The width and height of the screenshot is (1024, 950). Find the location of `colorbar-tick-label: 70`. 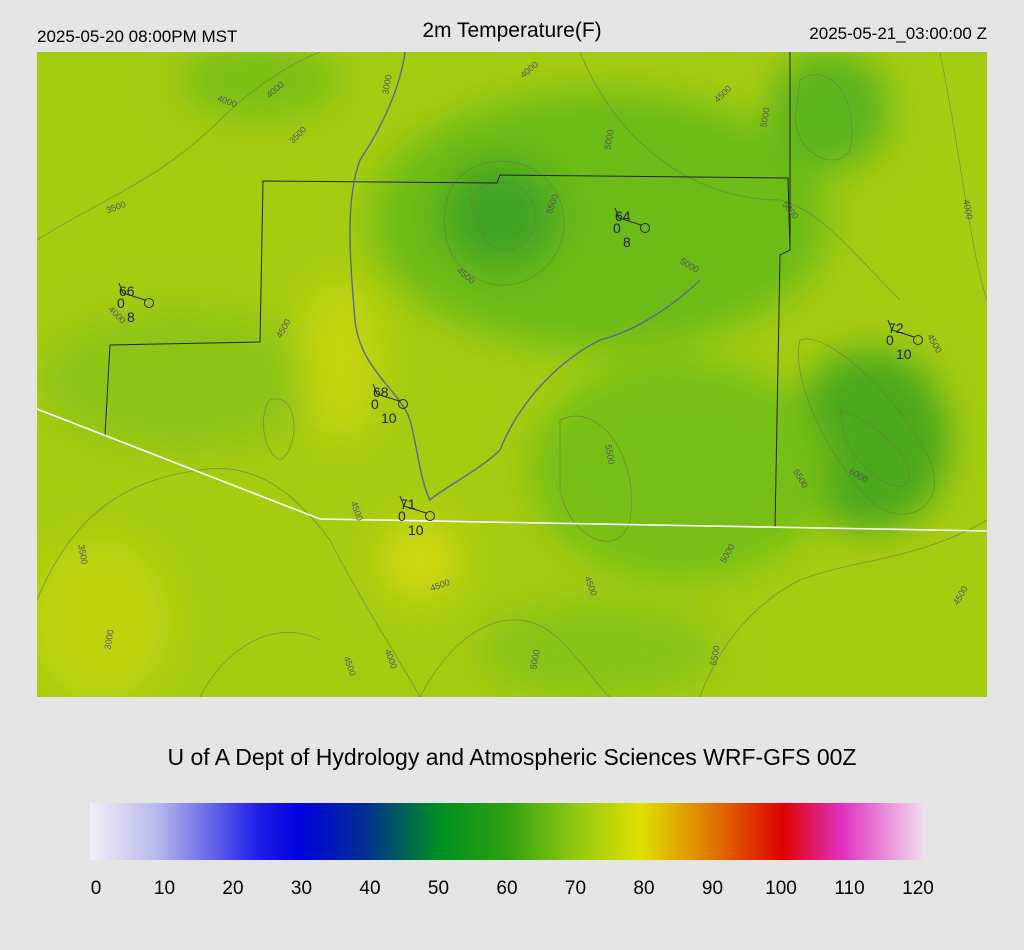

colorbar-tick-label: 70 is located at coordinates (575, 888).